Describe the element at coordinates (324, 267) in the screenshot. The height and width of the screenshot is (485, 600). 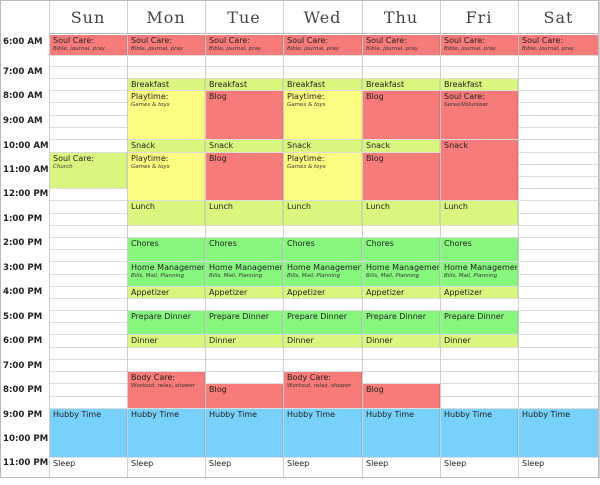
I see `event-title: Home Management:` at that location.